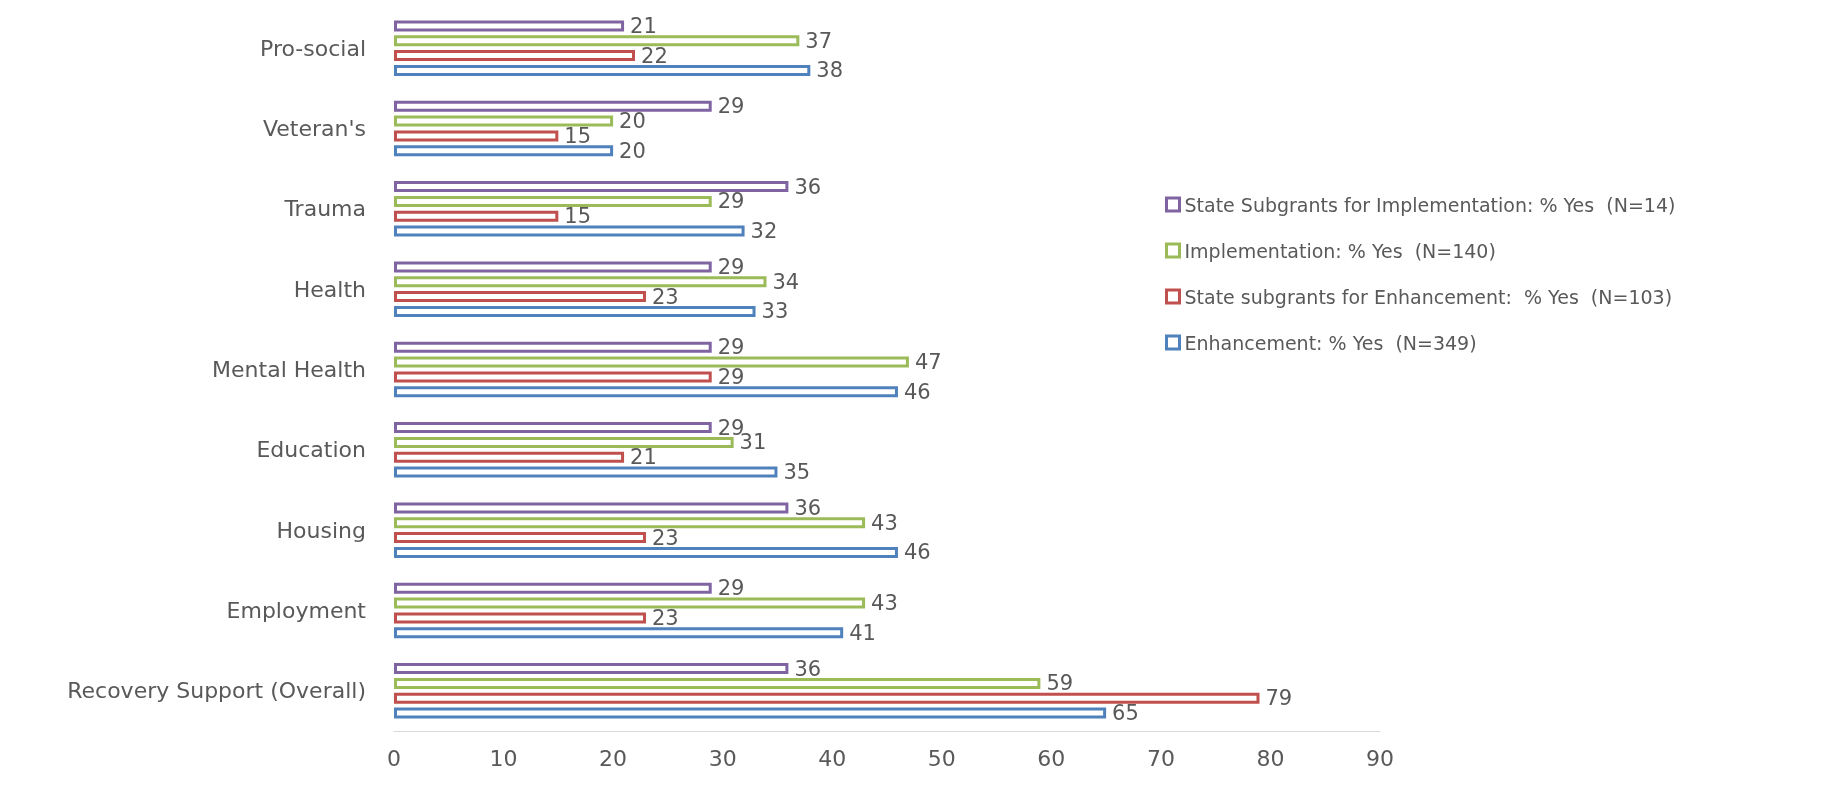 The height and width of the screenshot is (797, 1829). I want to click on y-tick-label: Employment, so click(296, 610).